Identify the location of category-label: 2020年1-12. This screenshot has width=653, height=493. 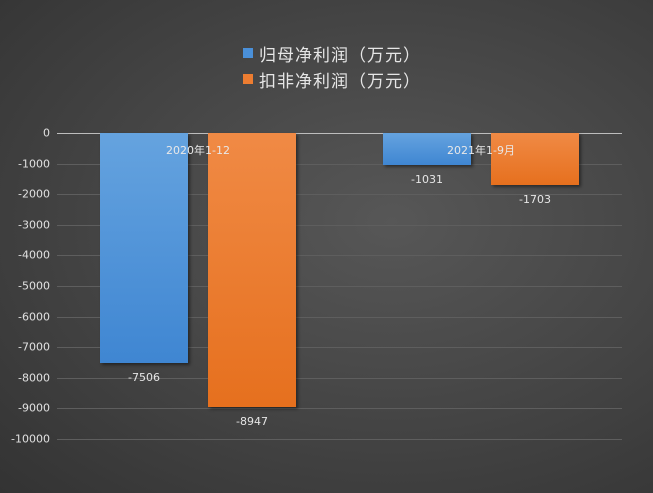
(198, 150).